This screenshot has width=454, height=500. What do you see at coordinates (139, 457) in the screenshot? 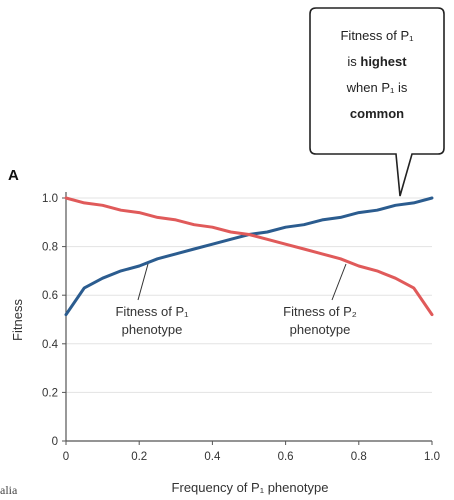
I see `x-tick-label-1: 0.2` at bounding box center [139, 457].